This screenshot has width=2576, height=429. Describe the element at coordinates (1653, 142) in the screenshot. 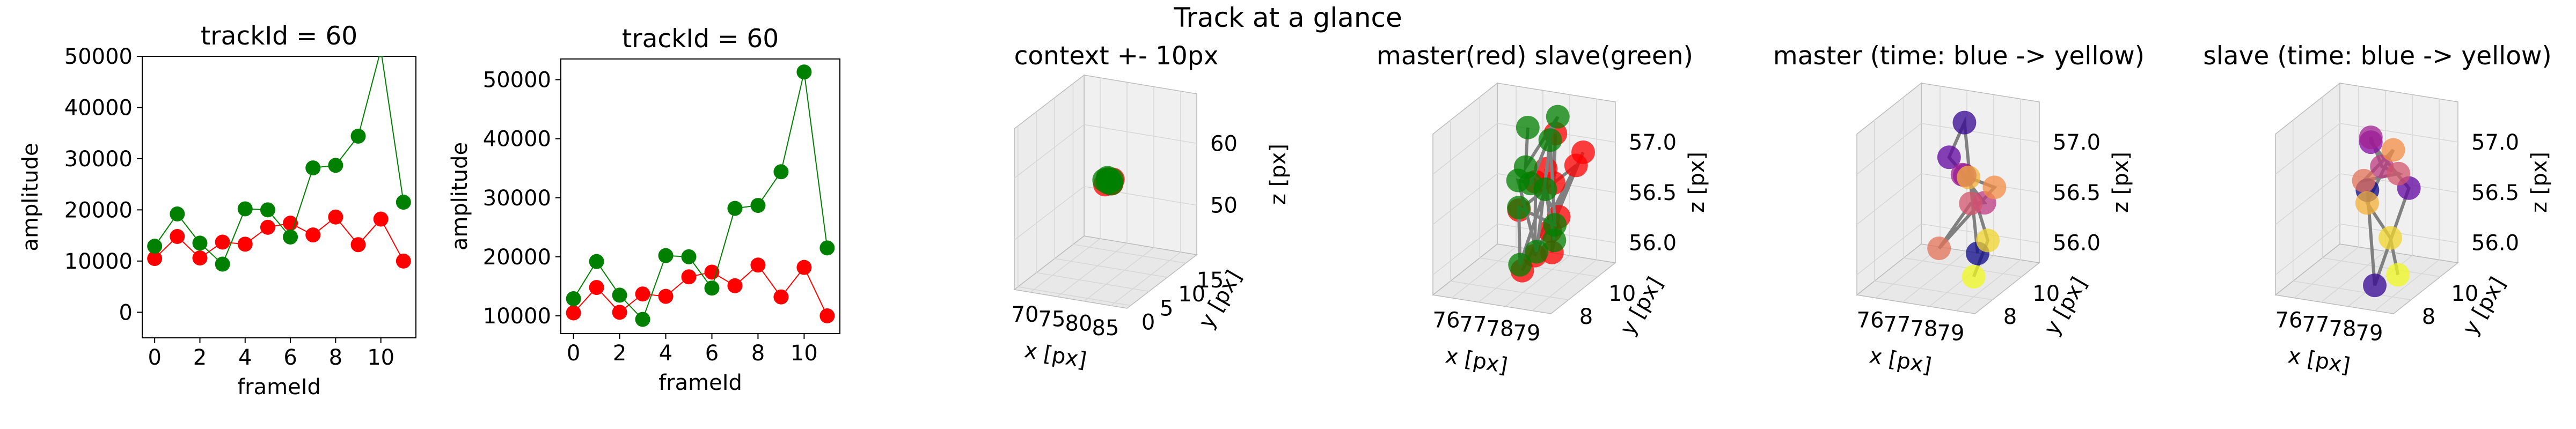

I see `z-tick-label: 57.0` at that location.